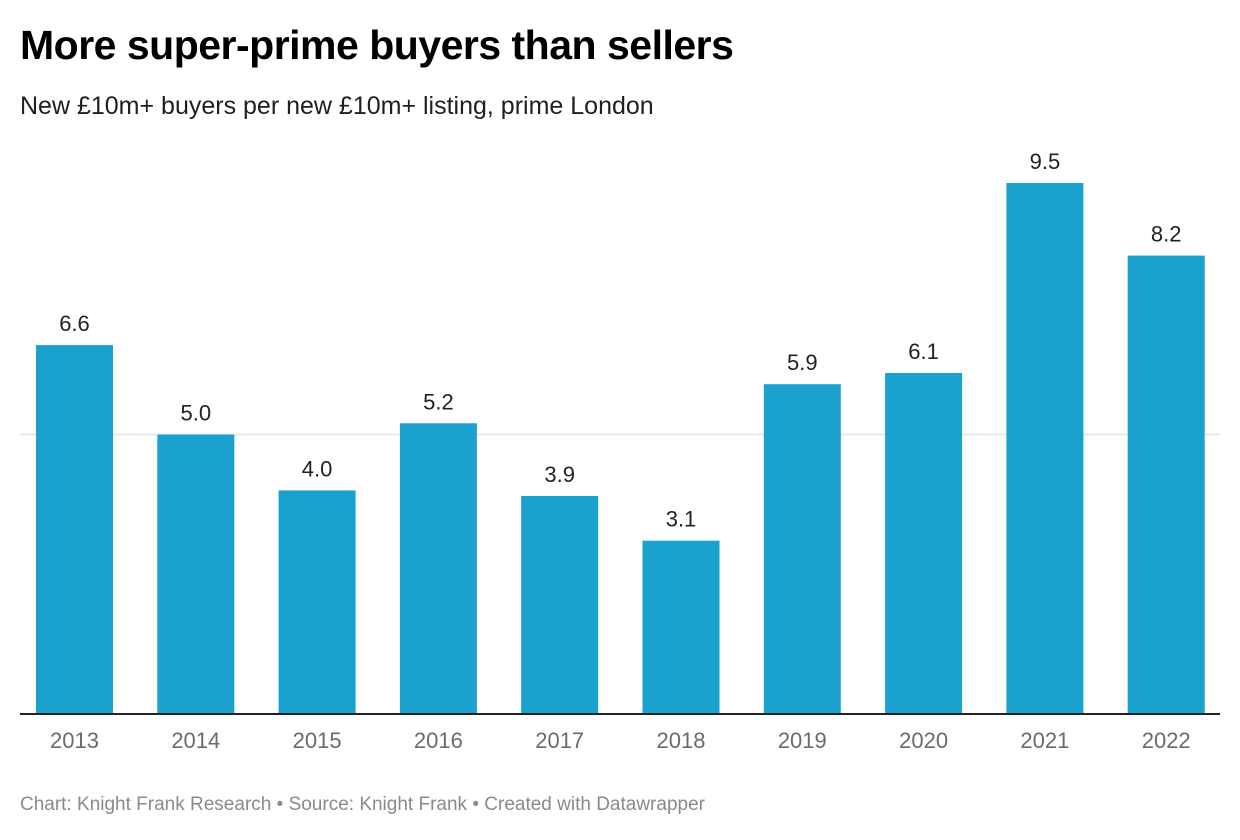  Describe the element at coordinates (317, 602) in the screenshot. I see `bar-2015` at that location.